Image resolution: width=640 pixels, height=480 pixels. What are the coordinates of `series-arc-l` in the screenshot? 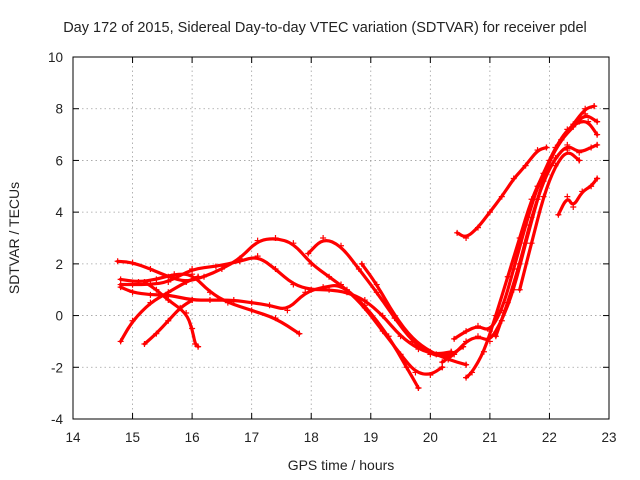 It's located at (526, 226).